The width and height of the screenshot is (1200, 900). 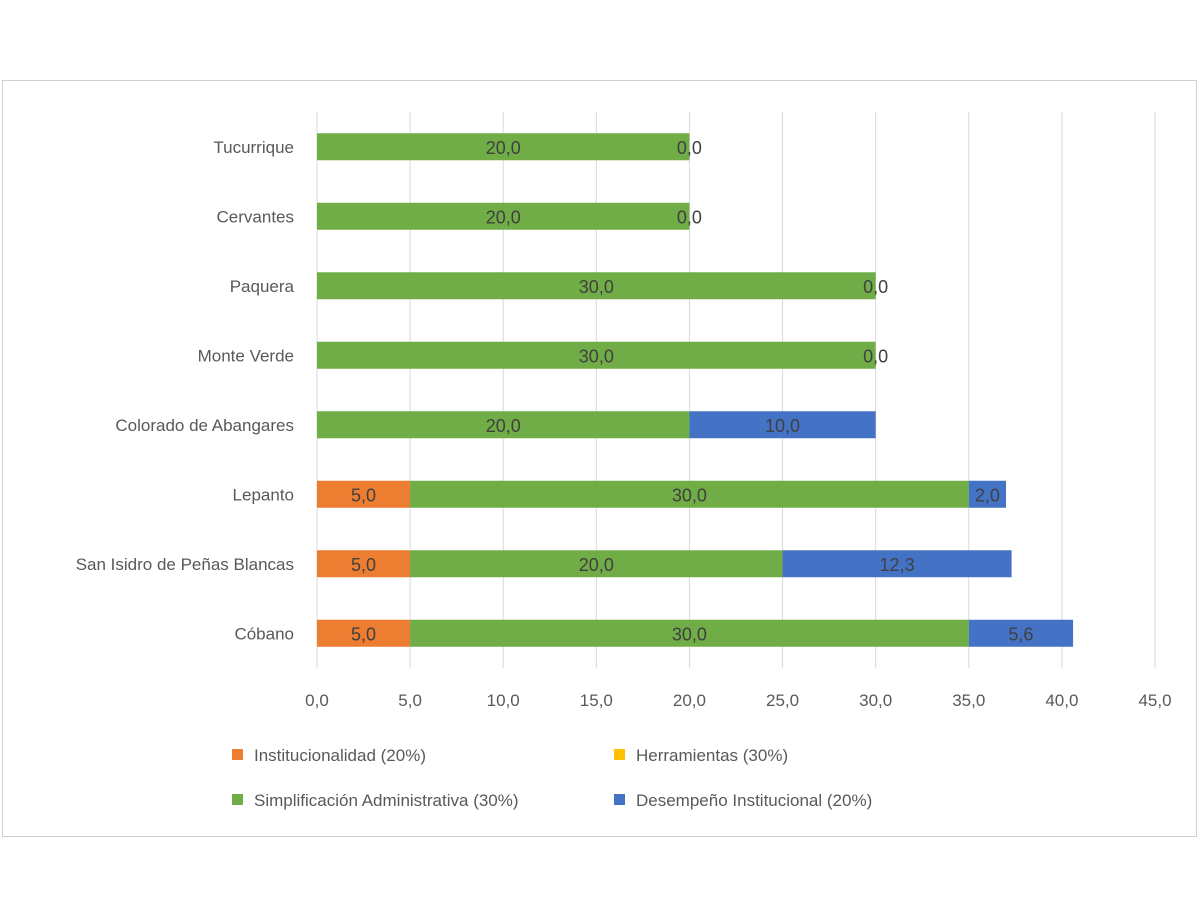 I want to click on x-tick-label: 35,0, so click(x=968, y=700).